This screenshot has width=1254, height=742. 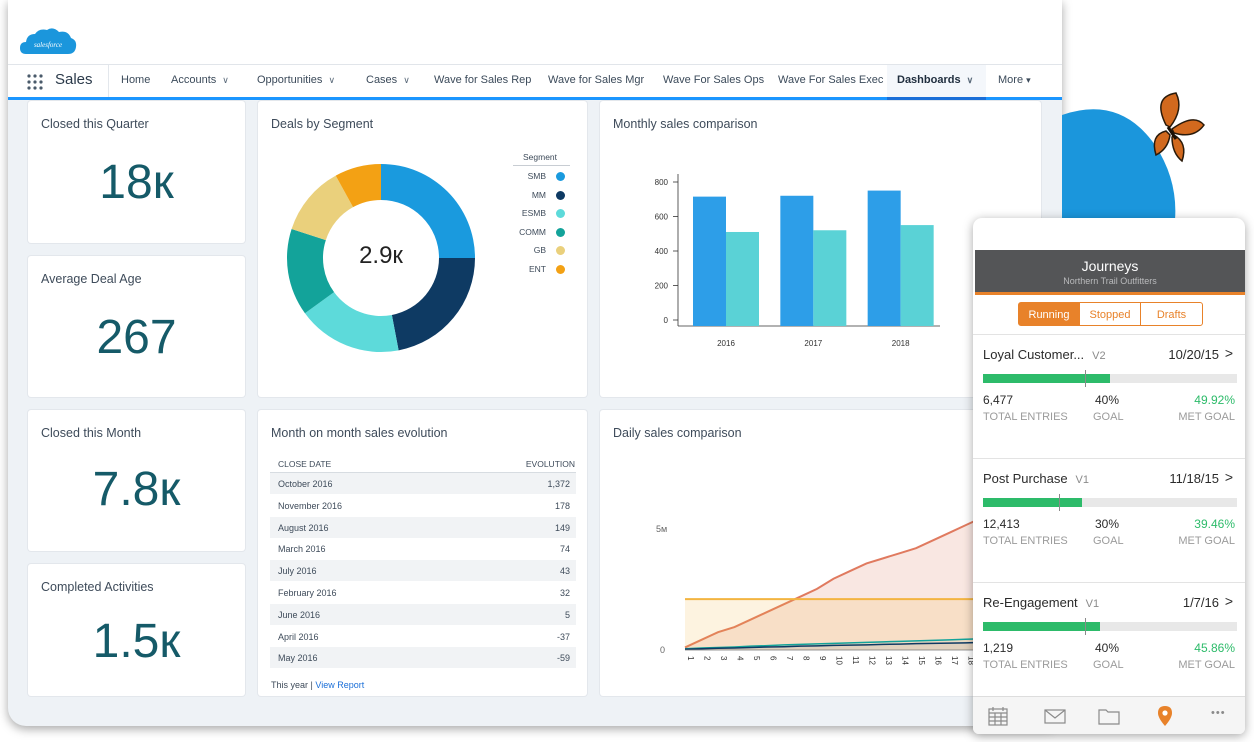 I want to click on y-tick-label: 400, so click(x=662, y=251).